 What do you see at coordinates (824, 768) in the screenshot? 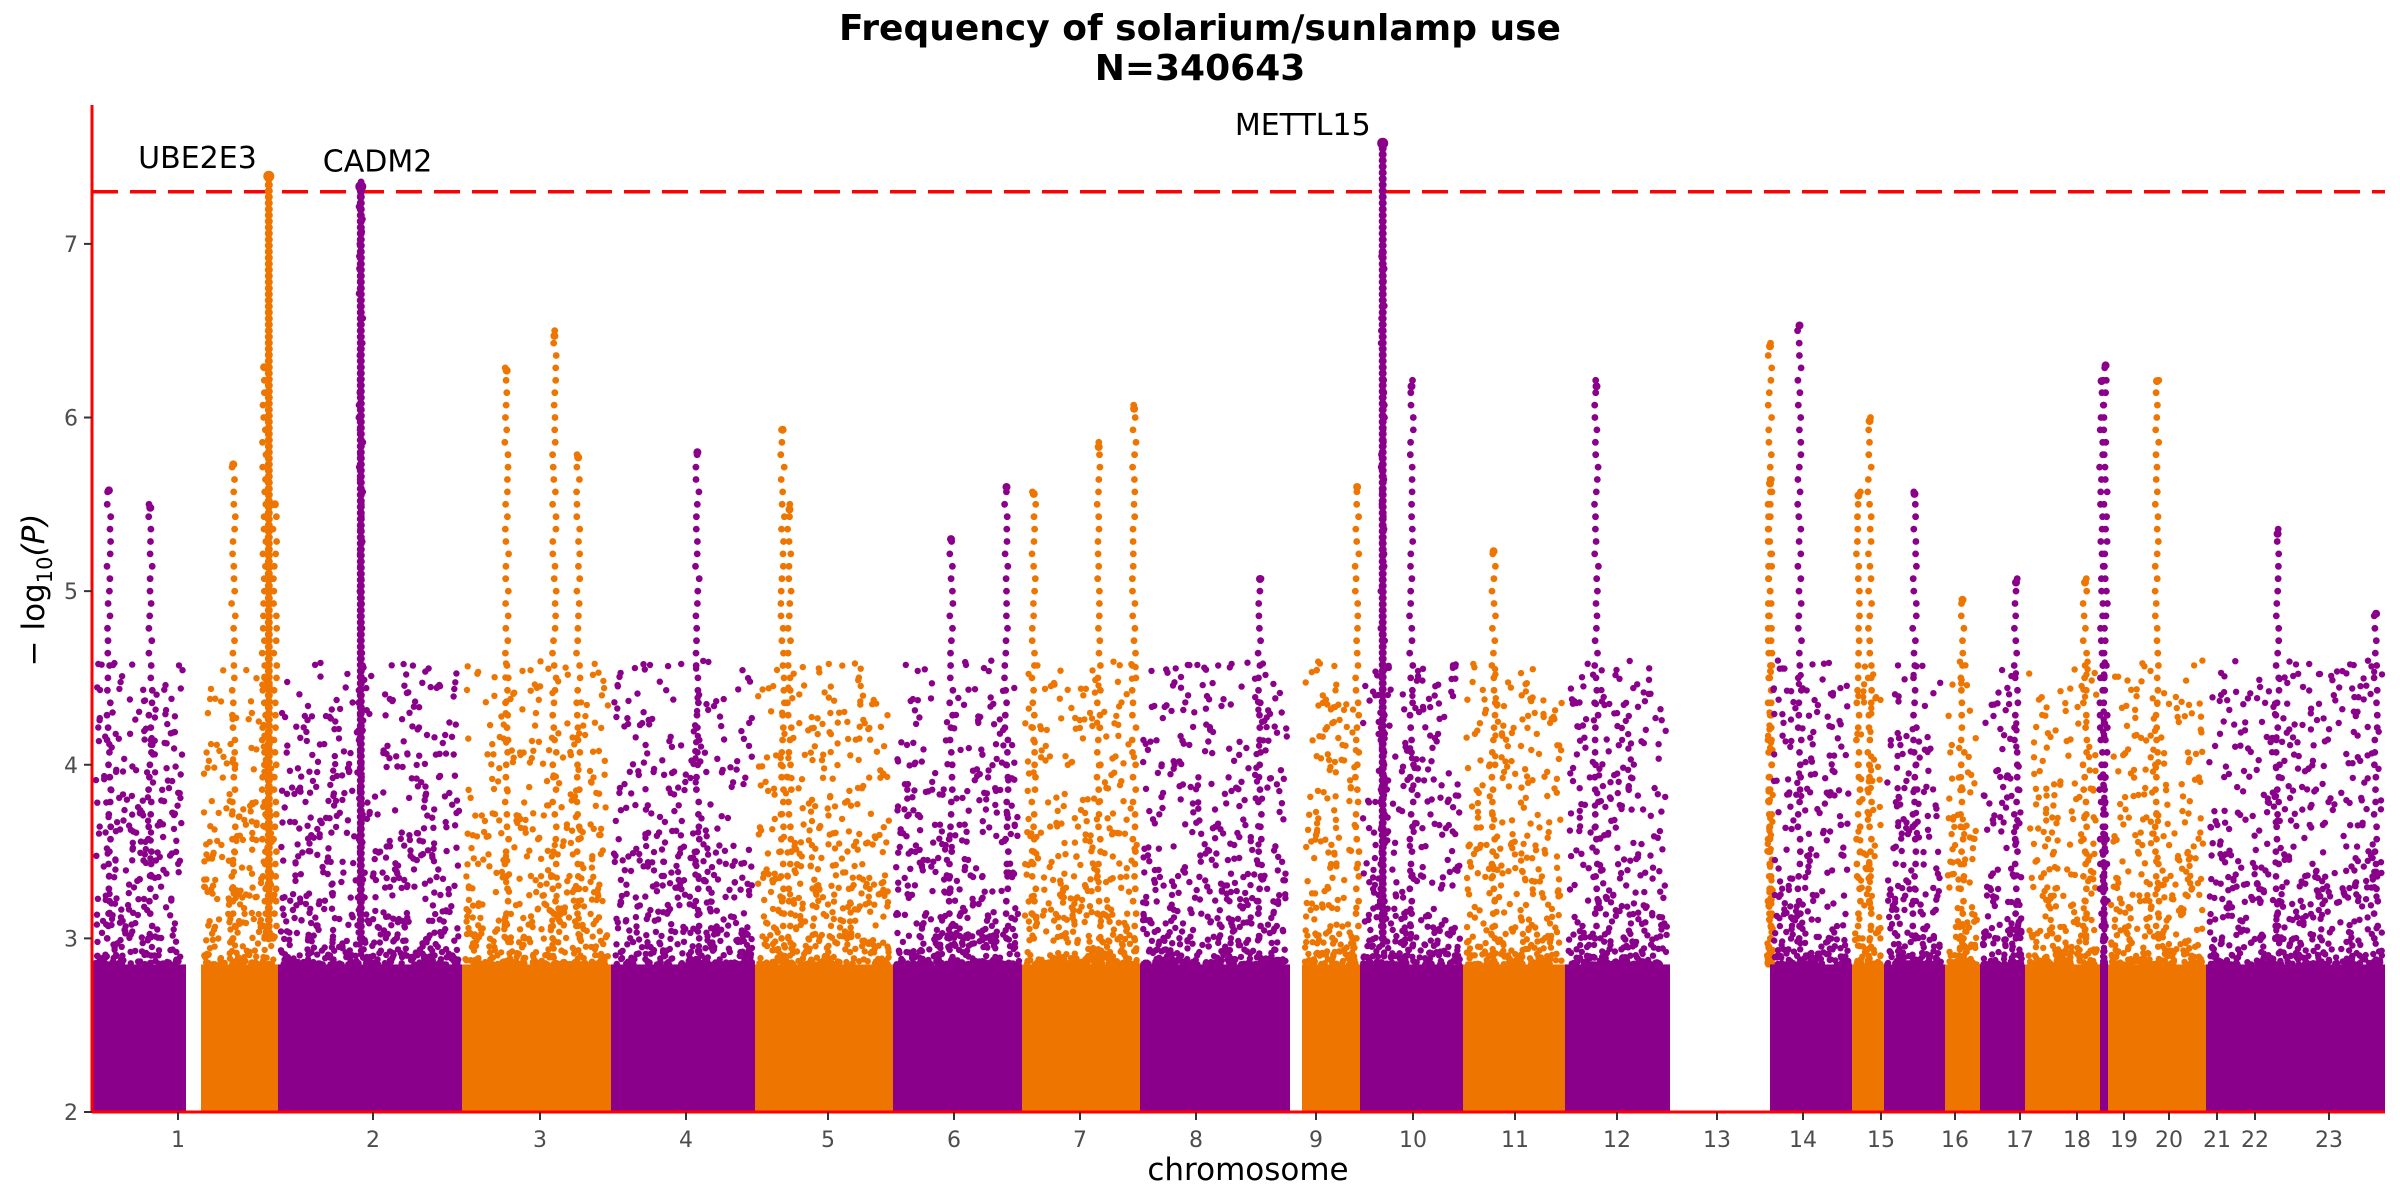
I see `chromosome-6-points` at bounding box center [824, 768].